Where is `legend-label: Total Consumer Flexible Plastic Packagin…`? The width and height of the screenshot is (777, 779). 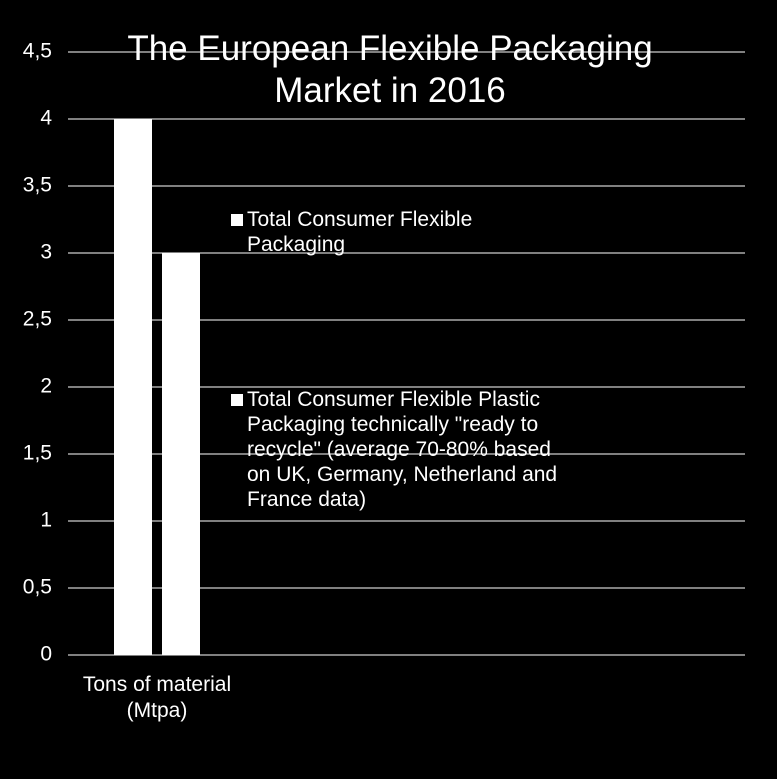
legend-label: Total Consumer Flexible Plastic Packagin… is located at coordinates (402, 449).